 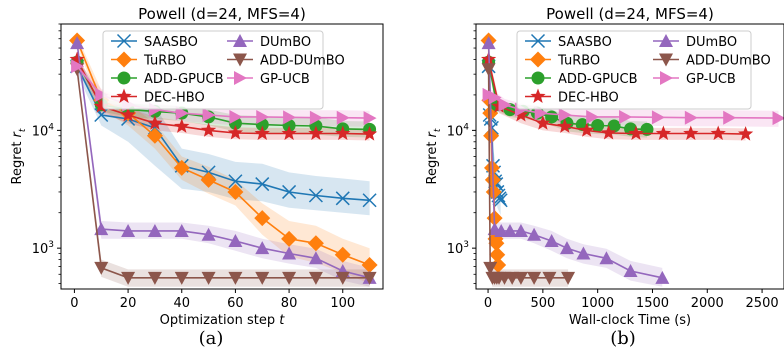 I want to click on x-axis-label: Optimization step t, so click(x=223, y=320).